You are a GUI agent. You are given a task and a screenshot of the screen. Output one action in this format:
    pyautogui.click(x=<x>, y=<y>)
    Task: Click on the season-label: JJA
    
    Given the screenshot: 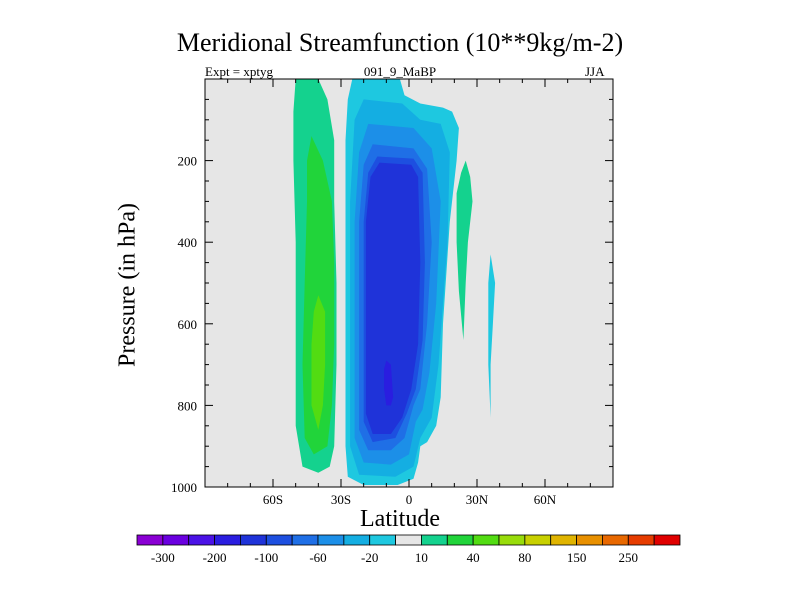 What is the action you would take?
    pyautogui.click(x=595, y=71)
    